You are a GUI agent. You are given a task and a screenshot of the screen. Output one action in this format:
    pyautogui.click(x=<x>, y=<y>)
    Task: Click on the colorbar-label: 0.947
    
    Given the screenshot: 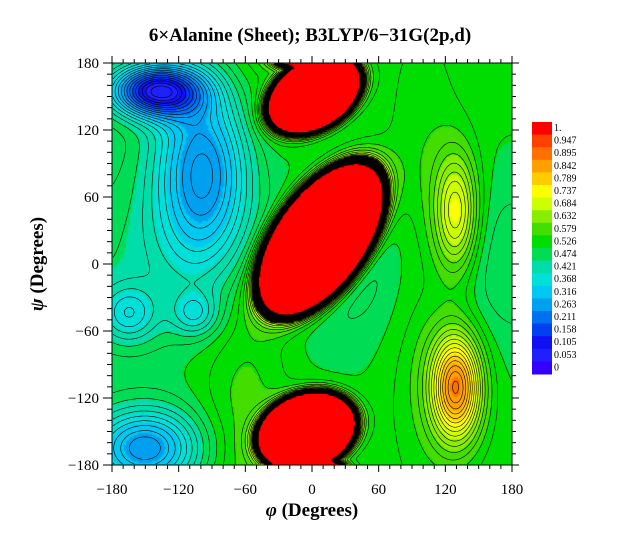 What is the action you would take?
    pyautogui.click(x=565, y=141)
    